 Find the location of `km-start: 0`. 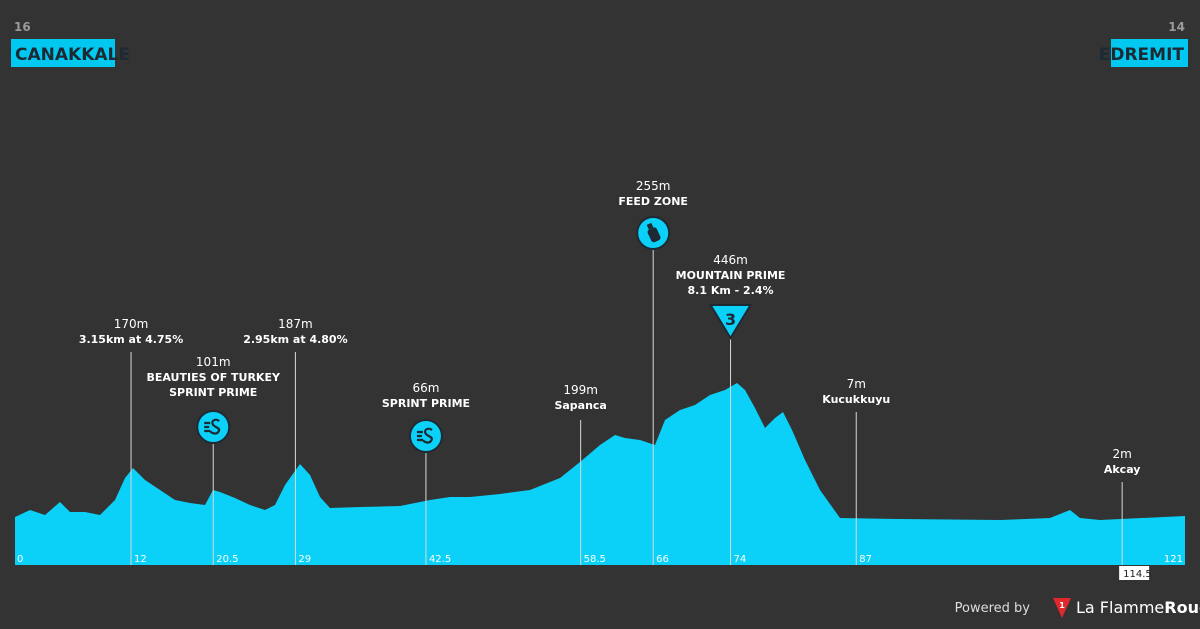

km-start: 0 is located at coordinates (20, 559).